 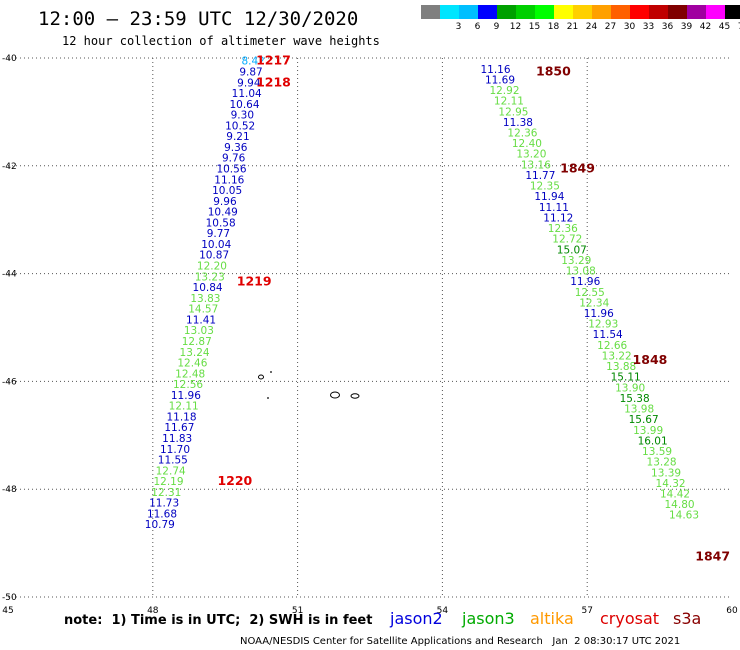 What do you see at coordinates (540, 176) in the screenshot?
I see `wave-height-label: 11.77` at bounding box center [540, 176].